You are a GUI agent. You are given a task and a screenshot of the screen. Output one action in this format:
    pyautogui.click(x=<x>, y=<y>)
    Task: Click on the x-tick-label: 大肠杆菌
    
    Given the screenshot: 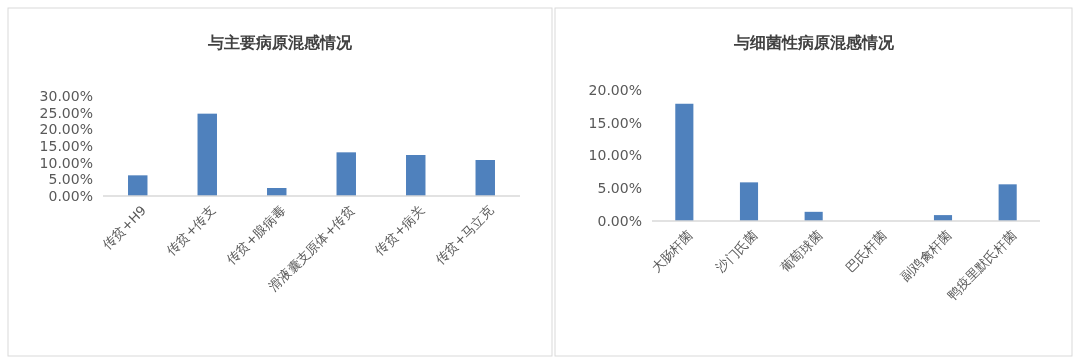 What is the action you would take?
    pyautogui.click(x=672, y=251)
    